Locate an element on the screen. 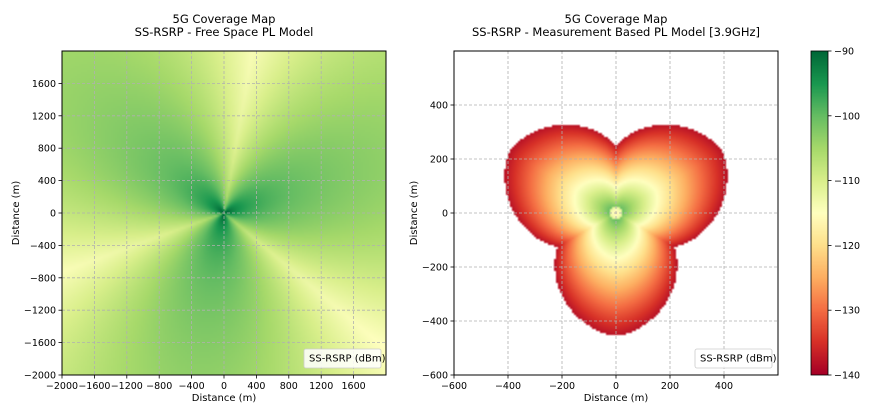 The height and width of the screenshot is (415, 873). chart1-legend-box is located at coordinates (342, 358).